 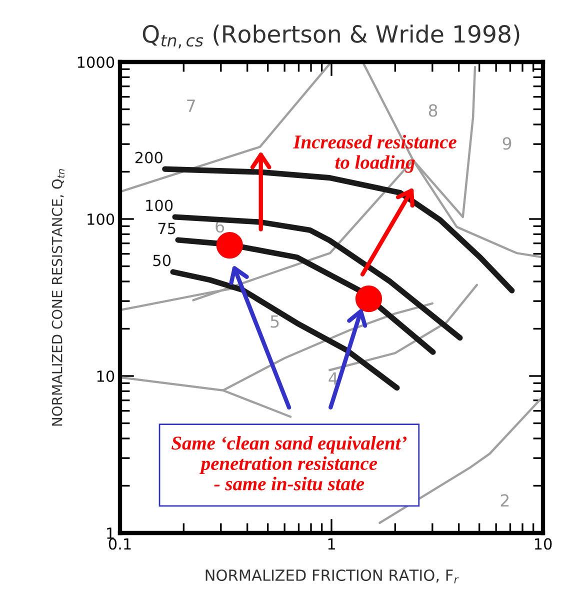 I want to click on y-tick-label: 10, so click(x=105, y=376).